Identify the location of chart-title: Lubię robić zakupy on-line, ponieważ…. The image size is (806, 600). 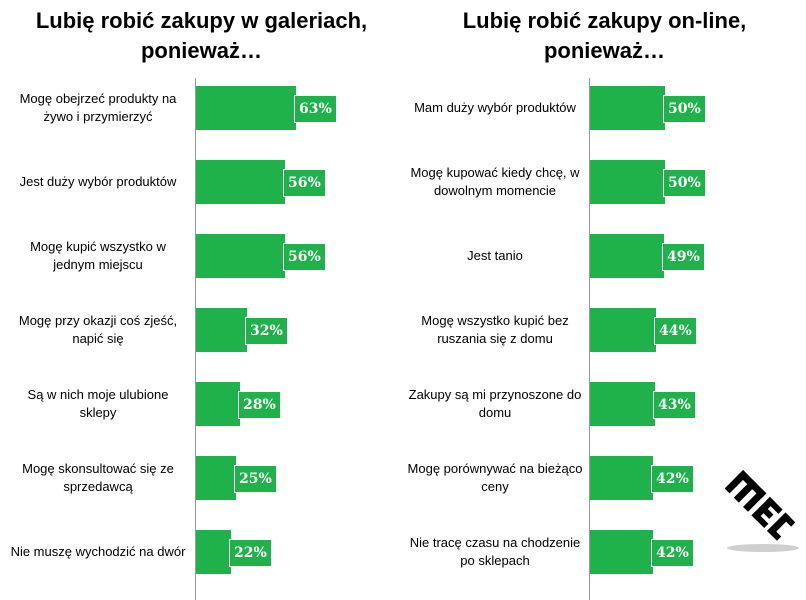
(604, 36).